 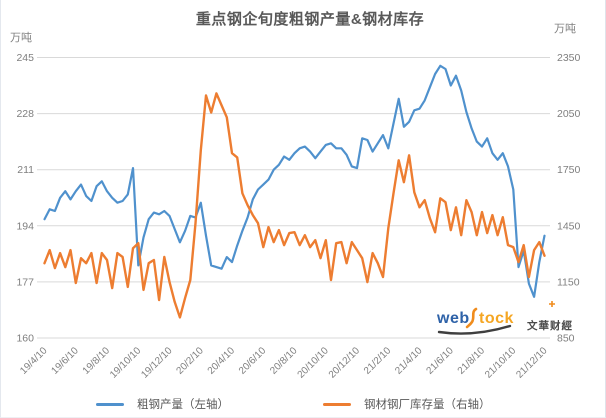 I want to click on x-axis-tick-label: 21/6/10, so click(x=440, y=361).